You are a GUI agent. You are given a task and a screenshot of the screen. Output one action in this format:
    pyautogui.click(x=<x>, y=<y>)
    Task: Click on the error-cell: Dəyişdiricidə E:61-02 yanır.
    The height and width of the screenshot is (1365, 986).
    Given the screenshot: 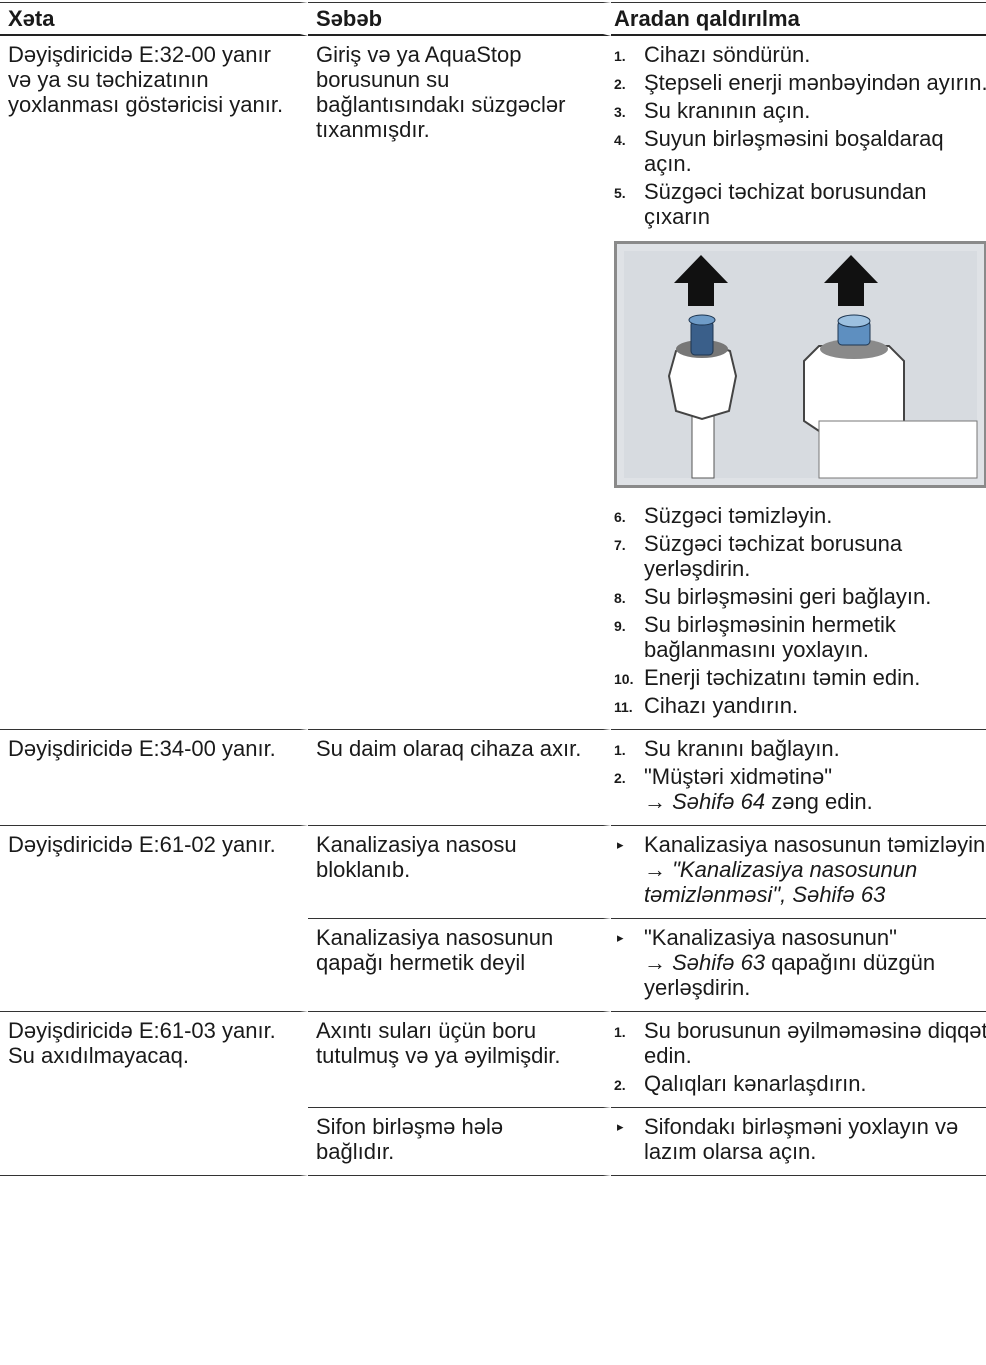 What is the action you would take?
    pyautogui.click(x=154, y=919)
    